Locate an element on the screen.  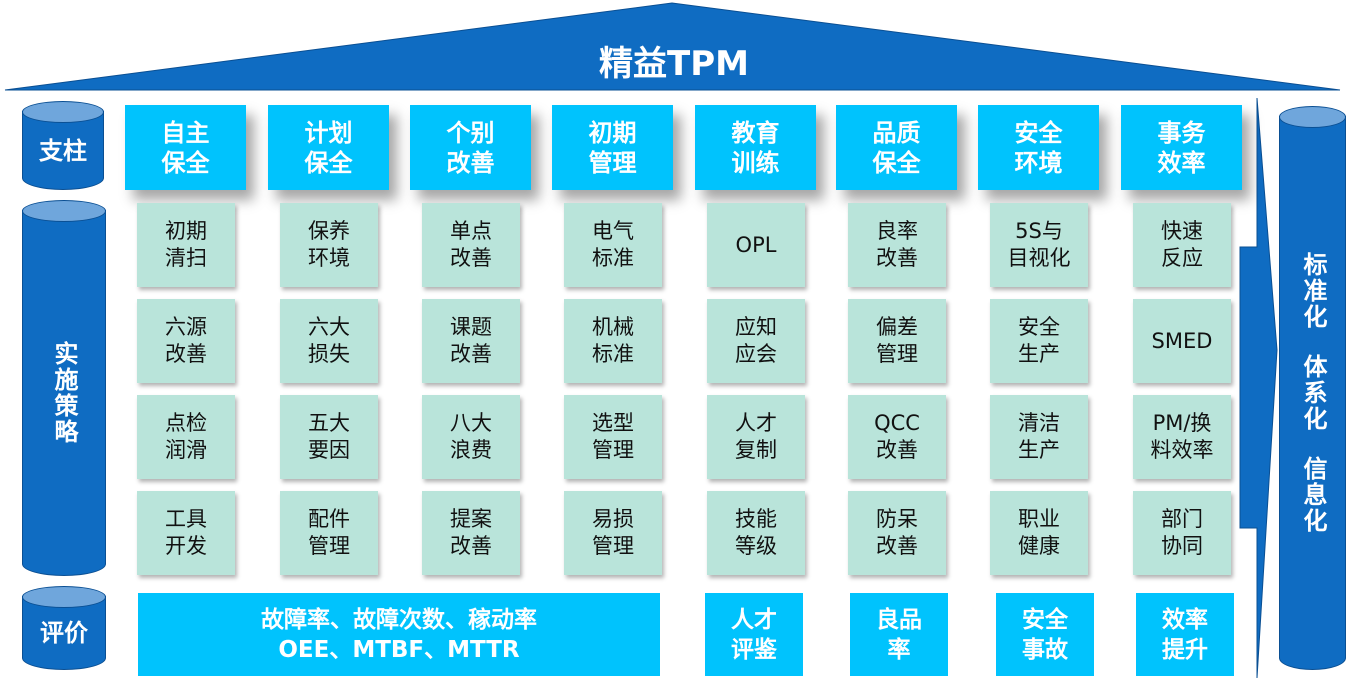
strategy-card: 清洁 生产 is located at coordinates (1039, 437).